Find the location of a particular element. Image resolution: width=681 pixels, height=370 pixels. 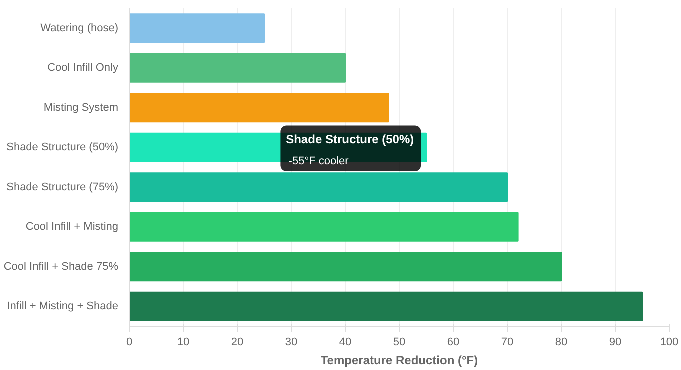

x-tick-label: 90 is located at coordinates (615, 342).